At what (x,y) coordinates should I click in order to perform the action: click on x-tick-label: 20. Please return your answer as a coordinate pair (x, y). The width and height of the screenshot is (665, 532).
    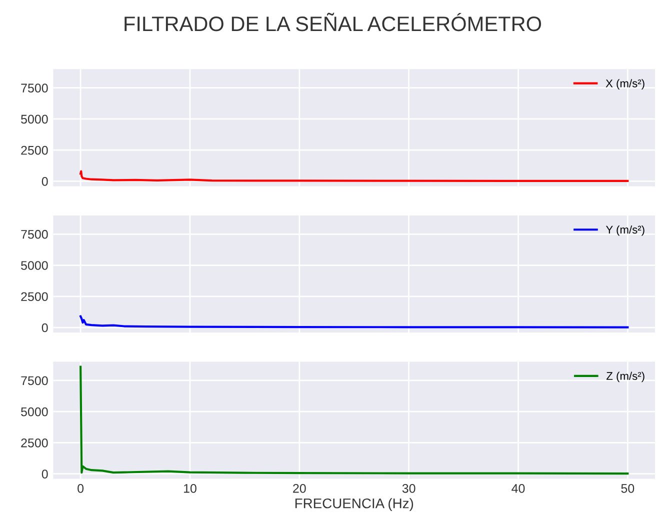
    Looking at the image, I should click on (299, 488).